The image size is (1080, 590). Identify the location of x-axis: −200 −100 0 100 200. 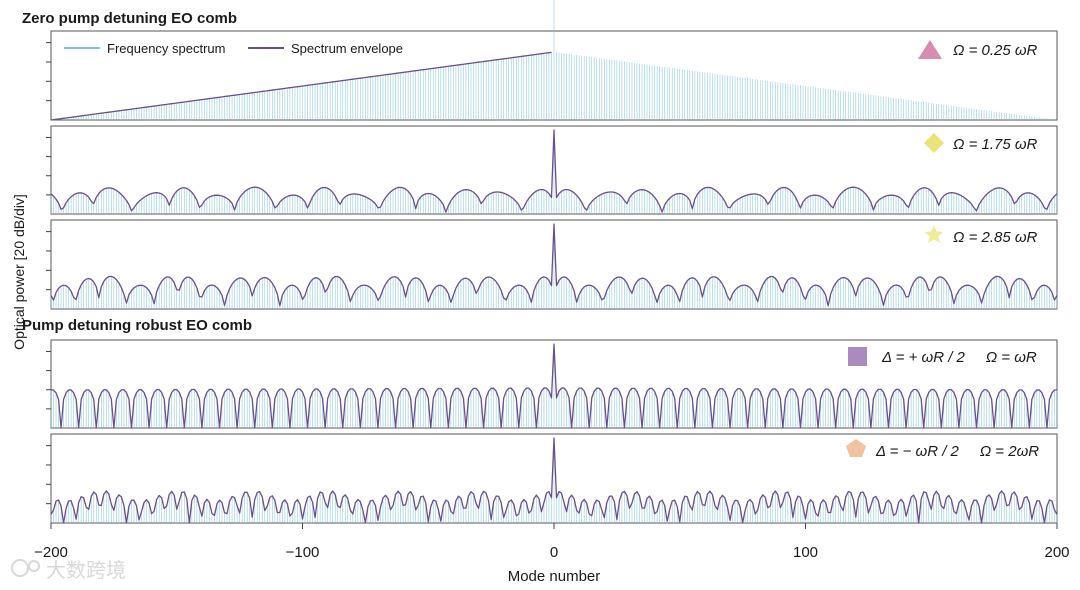
(552, 542).